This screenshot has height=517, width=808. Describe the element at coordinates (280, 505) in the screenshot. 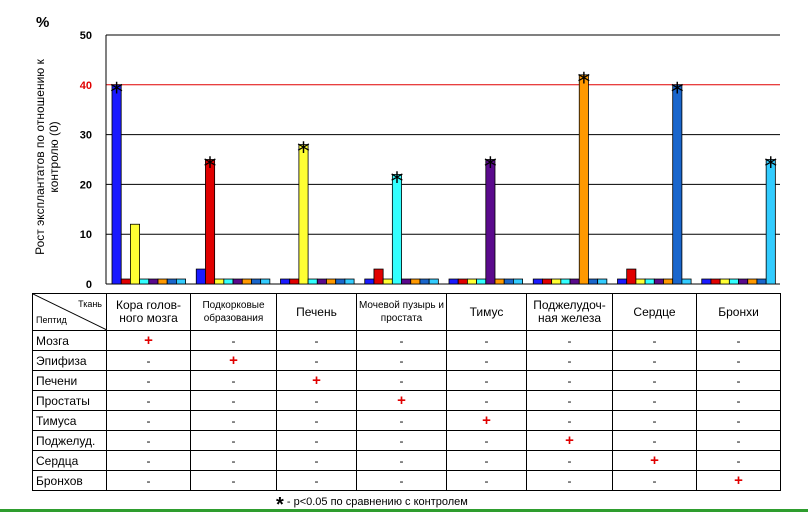

I see `footnote-star: *` at that location.